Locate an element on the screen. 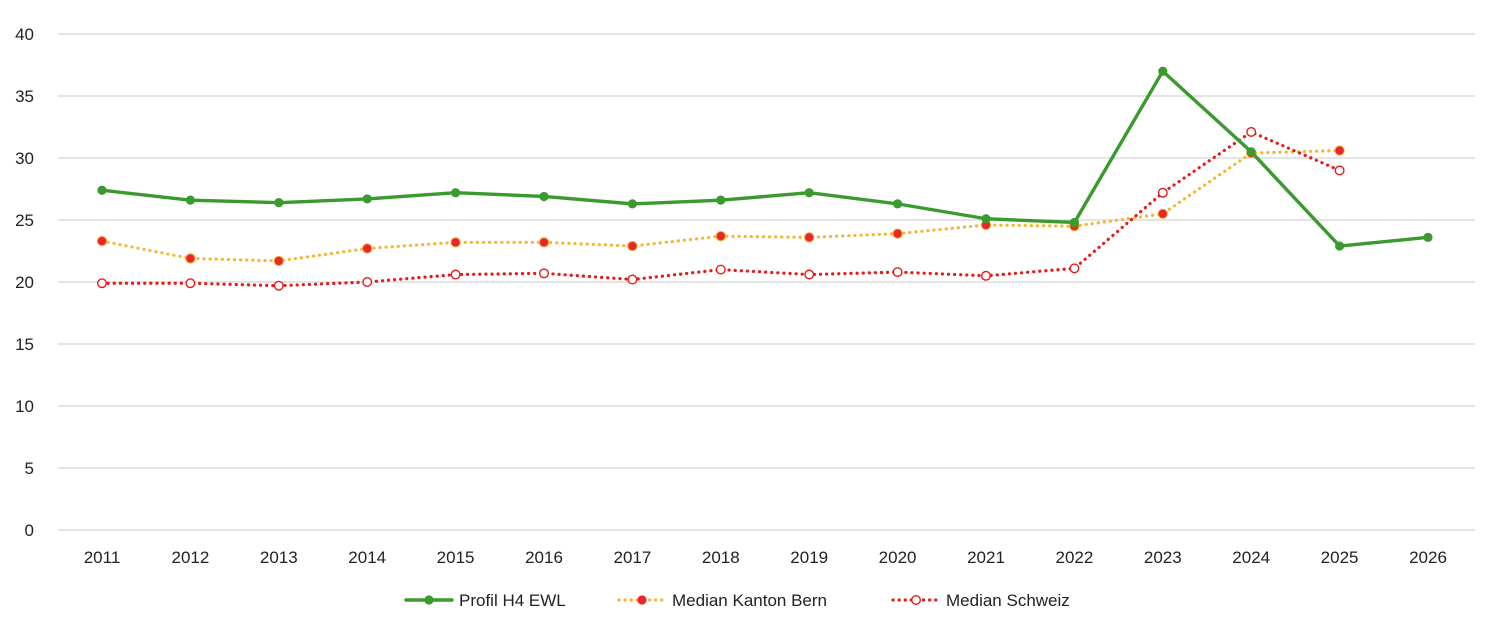 Image resolution: width=1500 pixels, height=622 pixels. legend-label: Median Schweiz is located at coordinates (1008, 600).